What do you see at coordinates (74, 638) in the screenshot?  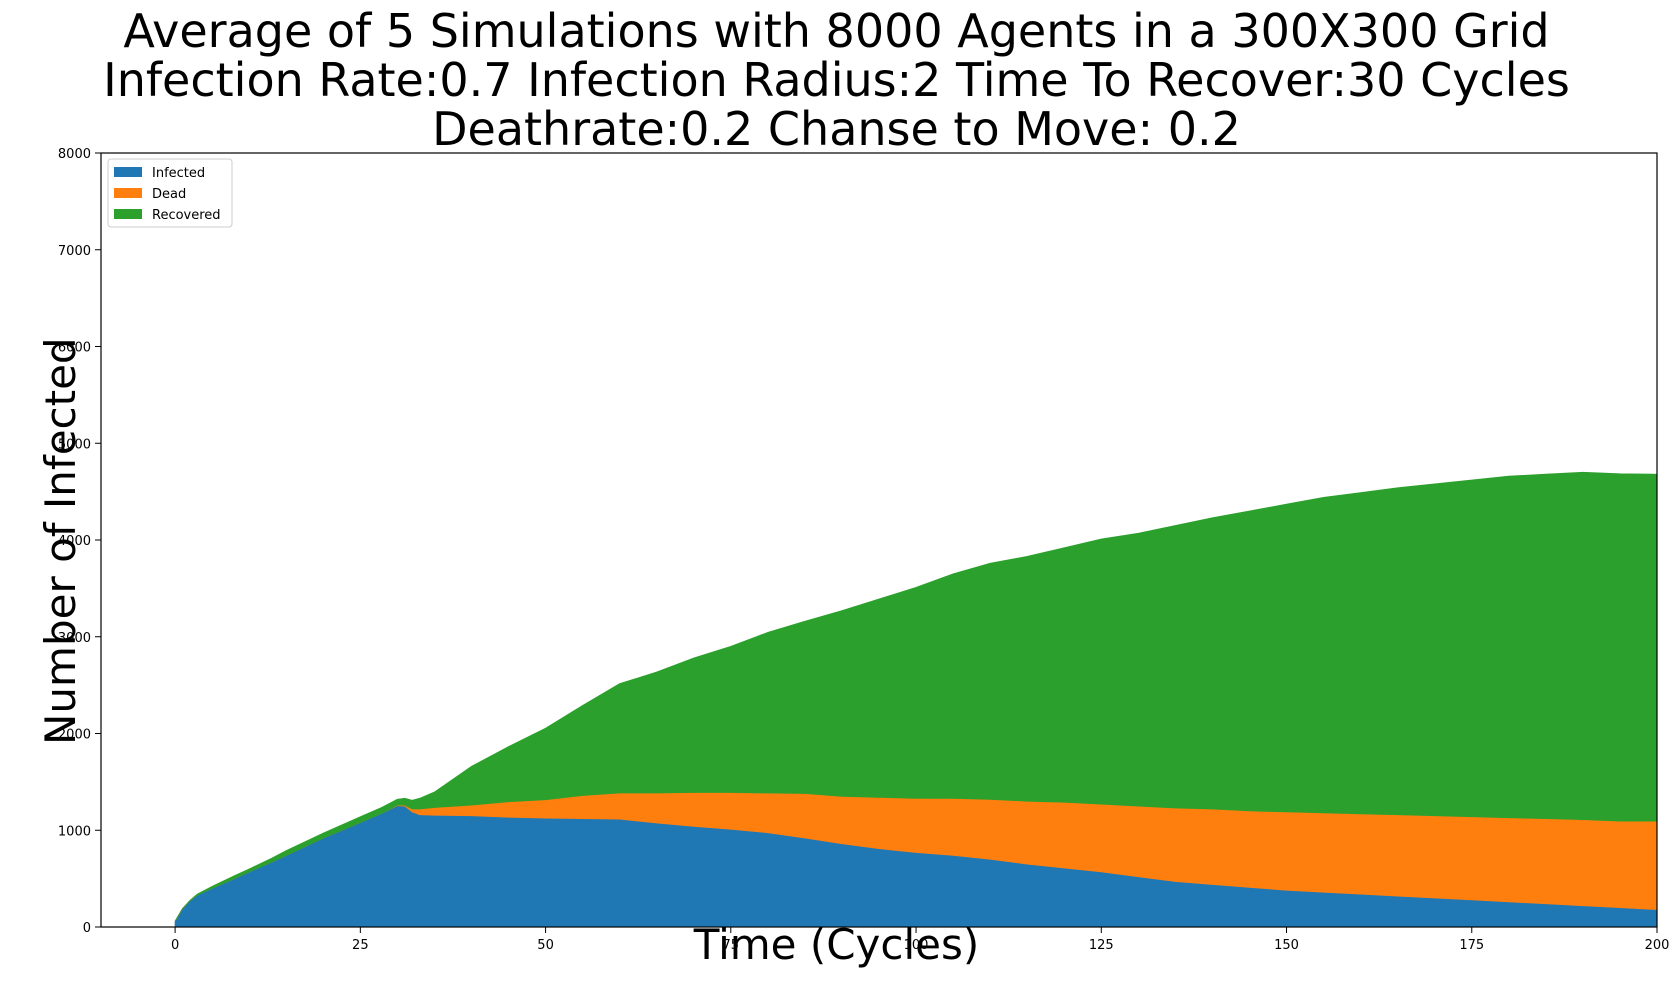 I see `y-tick-label: 3000` at bounding box center [74, 638].